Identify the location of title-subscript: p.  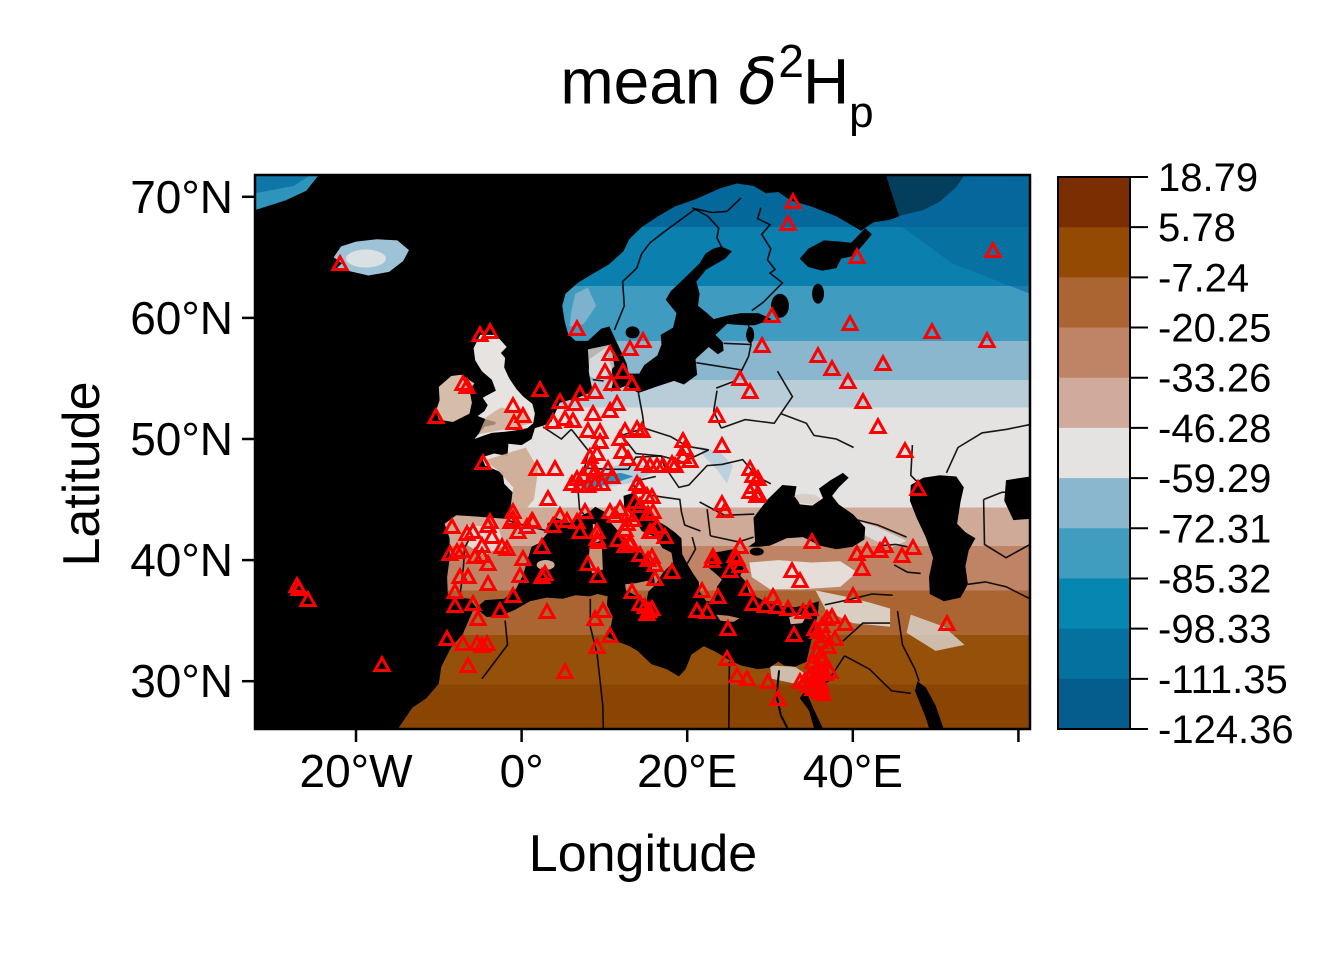
(861, 113).